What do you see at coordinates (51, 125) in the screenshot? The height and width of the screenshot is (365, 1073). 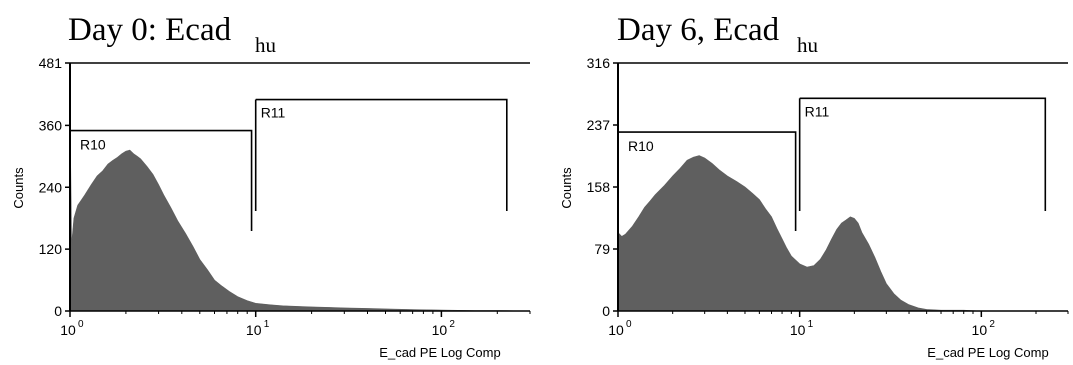 I see `y-tick-label: 360` at bounding box center [51, 125].